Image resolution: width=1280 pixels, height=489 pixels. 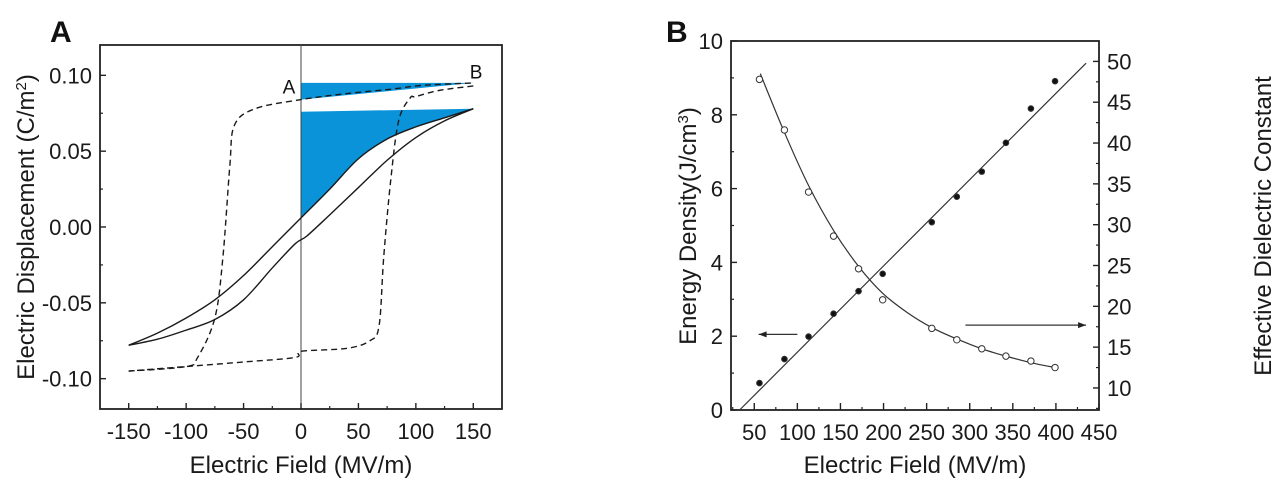 I want to click on x-tick-label: 0, so click(x=301, y=431).